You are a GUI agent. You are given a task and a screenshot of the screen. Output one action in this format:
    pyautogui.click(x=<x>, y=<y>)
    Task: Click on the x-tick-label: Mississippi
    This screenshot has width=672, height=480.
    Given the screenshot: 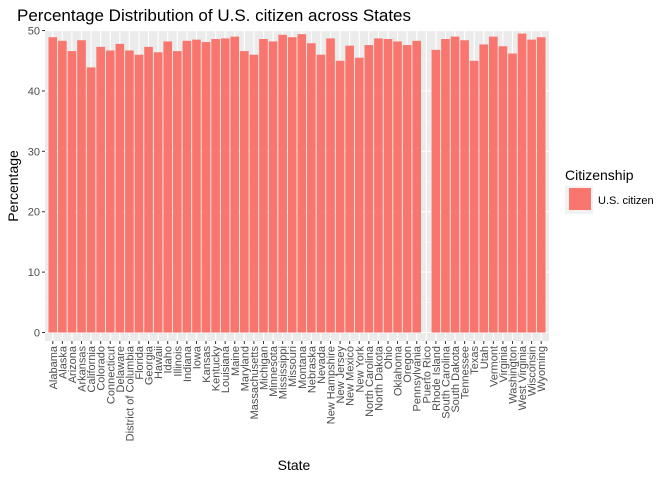 What is the action you would take?
    pyautogui.click(x=284, y=372)
    